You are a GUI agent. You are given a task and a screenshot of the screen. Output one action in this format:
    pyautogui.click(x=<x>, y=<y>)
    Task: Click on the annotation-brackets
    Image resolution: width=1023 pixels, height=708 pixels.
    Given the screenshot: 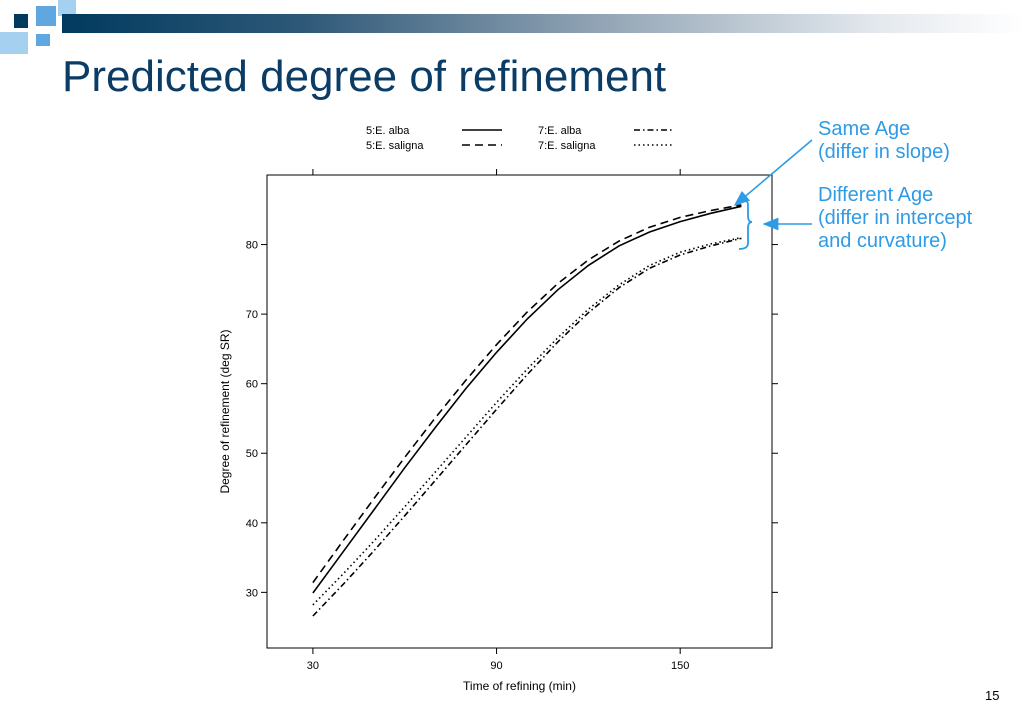 What is the action you would take?
    pyautogui.click(x=773, y=194)
    